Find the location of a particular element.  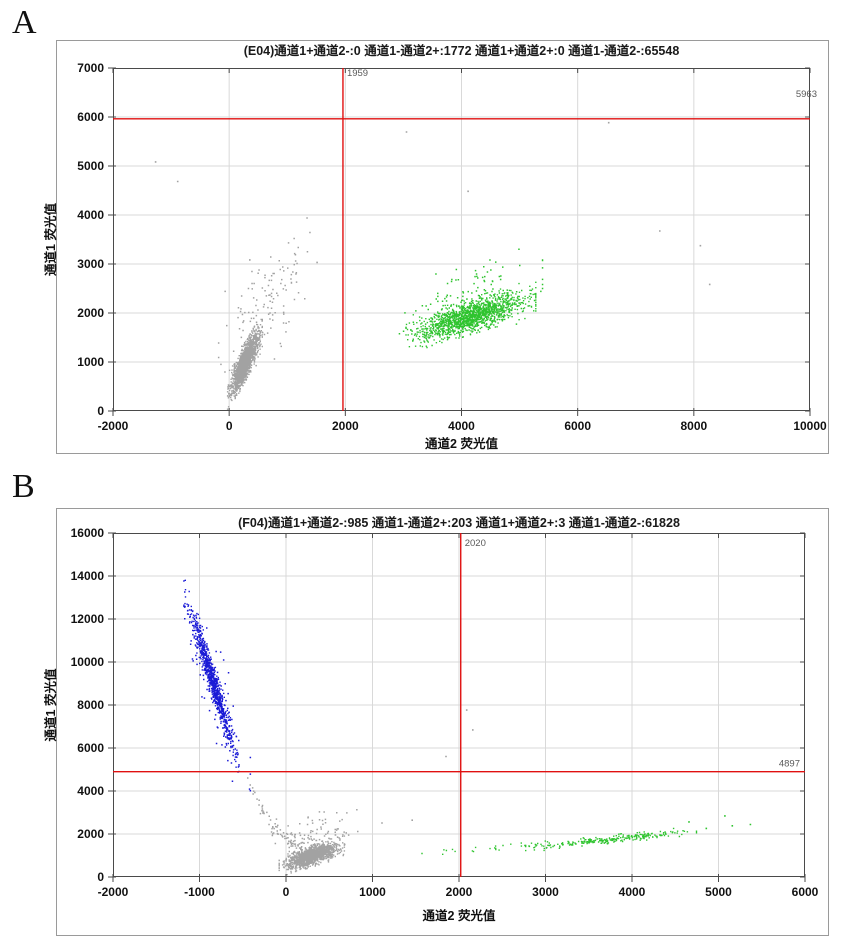

y-tick-label: 10000 is located at coordinates (88, 662).